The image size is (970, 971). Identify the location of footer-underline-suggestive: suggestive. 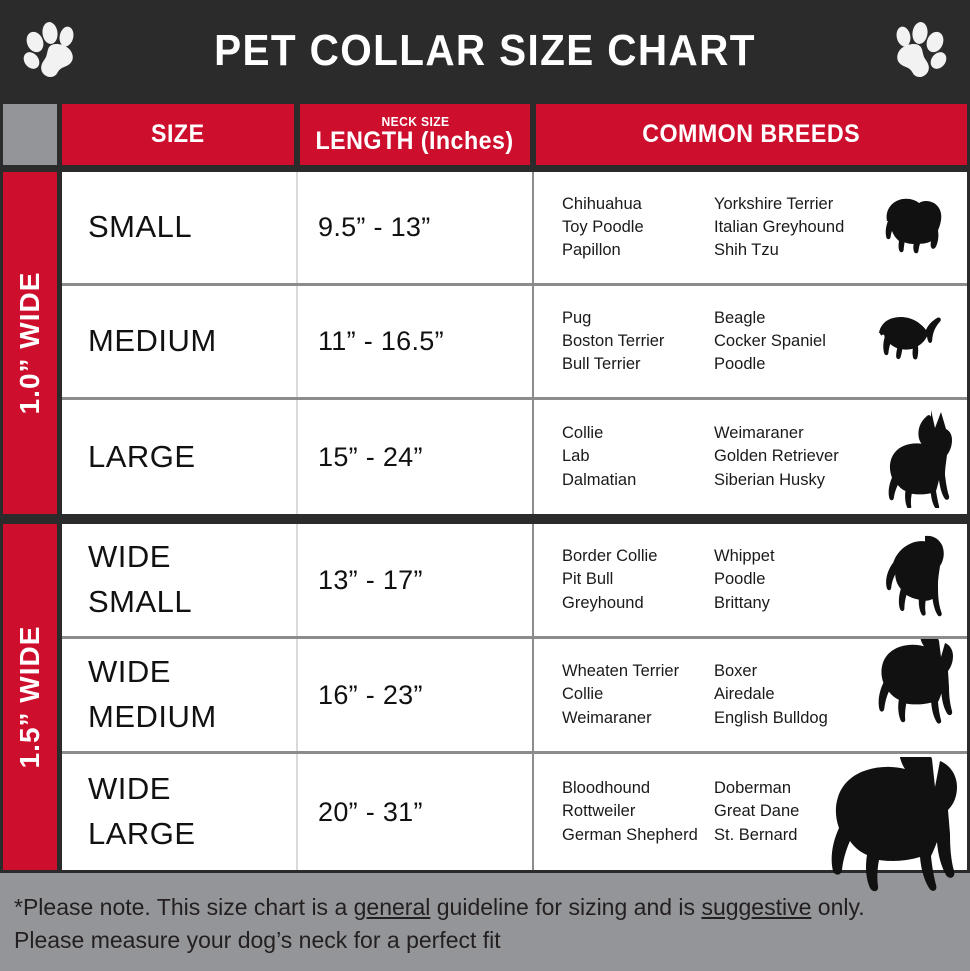
(756, 907).